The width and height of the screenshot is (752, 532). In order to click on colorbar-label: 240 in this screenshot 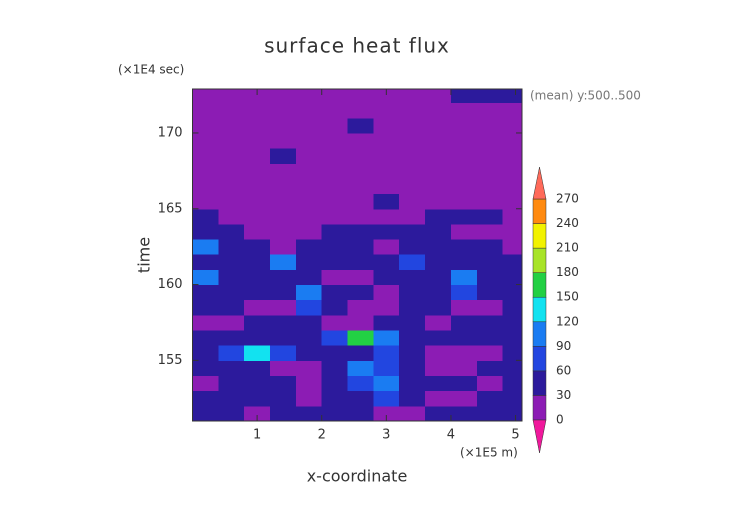, I will do `click(567, 223)`.